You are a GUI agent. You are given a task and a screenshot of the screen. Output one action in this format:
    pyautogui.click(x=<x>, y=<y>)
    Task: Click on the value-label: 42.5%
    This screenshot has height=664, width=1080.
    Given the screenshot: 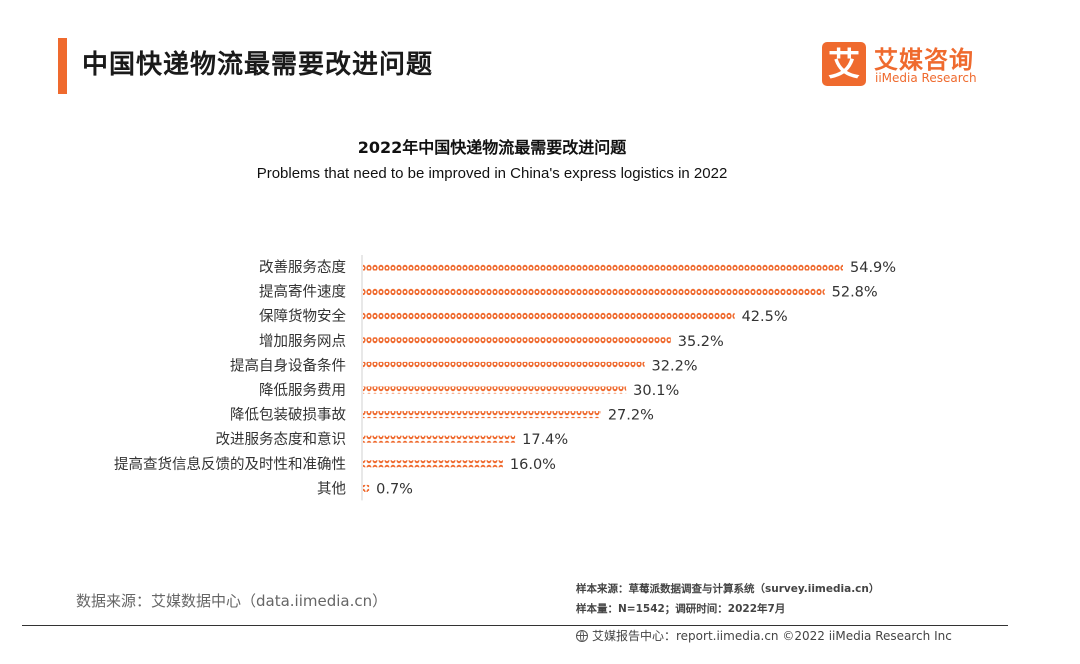 What is the action you would take?
    pyautogui.click(x=765, y=317)
    